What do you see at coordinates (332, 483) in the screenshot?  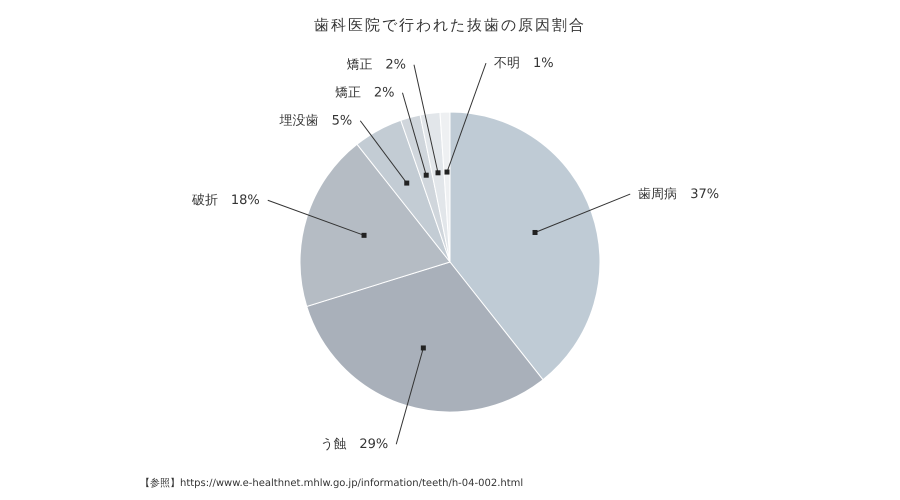 I see `text: 【参照】https://www.e-healthnet.mhlw.go.jp/information/teeth/h-04-002.html` at bounding box center [332, 483].